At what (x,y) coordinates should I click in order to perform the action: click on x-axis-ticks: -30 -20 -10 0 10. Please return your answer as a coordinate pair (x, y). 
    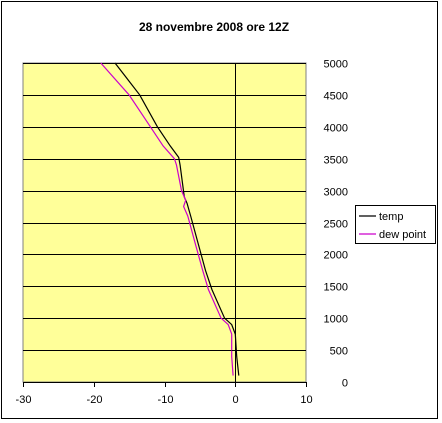
    Looking at the image, I should click on (164, 394).